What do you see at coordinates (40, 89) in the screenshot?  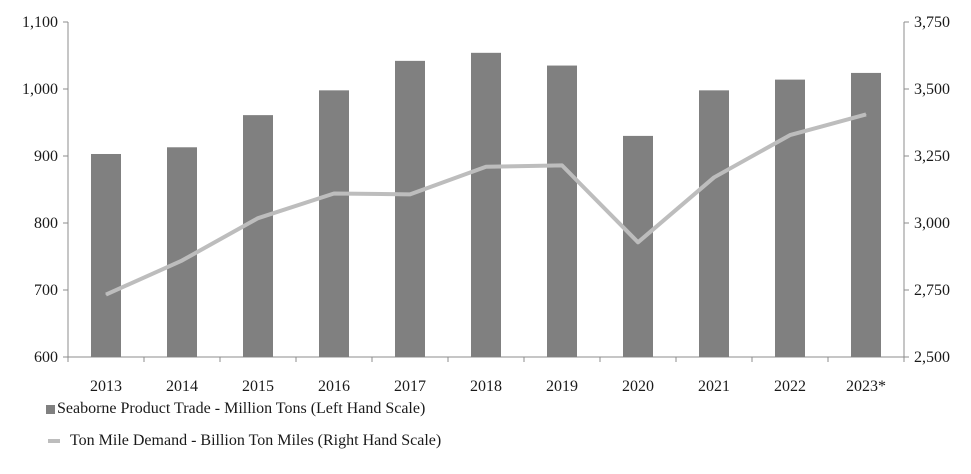 I see `left-tick-label: 1,000` at bounding box center [40, 89].